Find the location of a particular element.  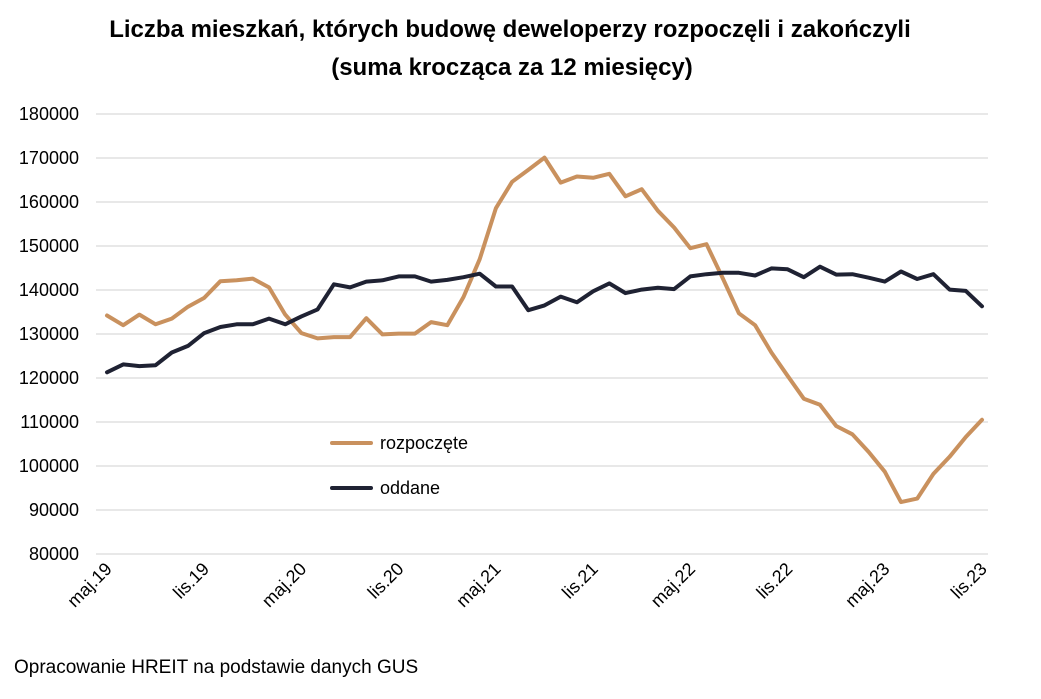

x-tick-label: lis.20 is located at coordinates (386, 581).